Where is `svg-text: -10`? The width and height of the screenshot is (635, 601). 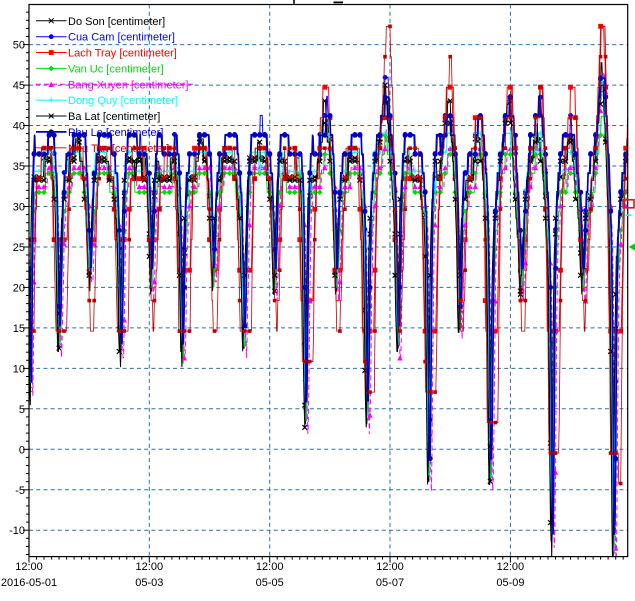
svg-text: -10 is located at coordinates (17, 531).